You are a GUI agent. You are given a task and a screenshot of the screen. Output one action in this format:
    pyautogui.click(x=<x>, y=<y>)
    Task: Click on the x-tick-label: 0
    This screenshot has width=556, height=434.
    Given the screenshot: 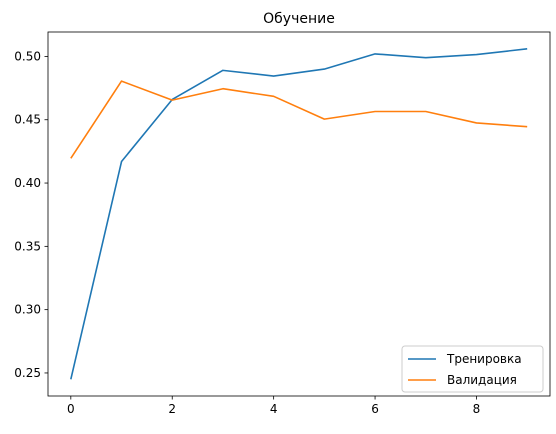 What is the action you would take?
    pyautogui.click(x=71, y=409)
    